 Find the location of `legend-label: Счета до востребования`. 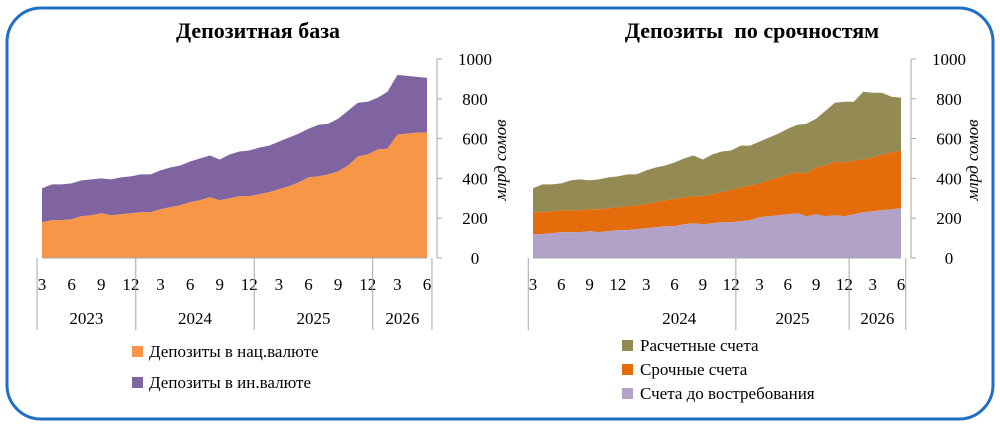

legend-label: Счета до востребования is located at coordinates (727, 393).